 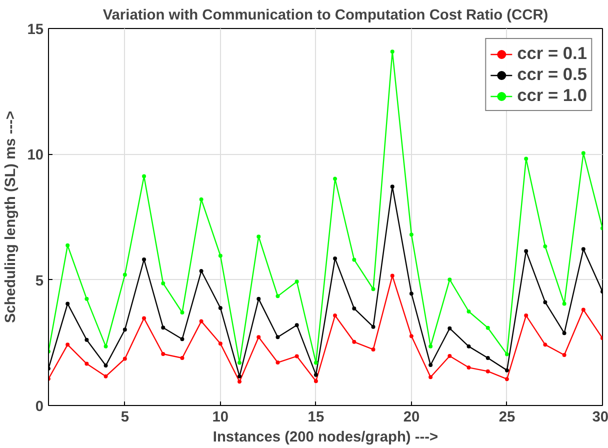 What do you see at coordinates (35, 156) in the screenshot?
I see `y-tick-label: 10` at bounding box center [35, 156].